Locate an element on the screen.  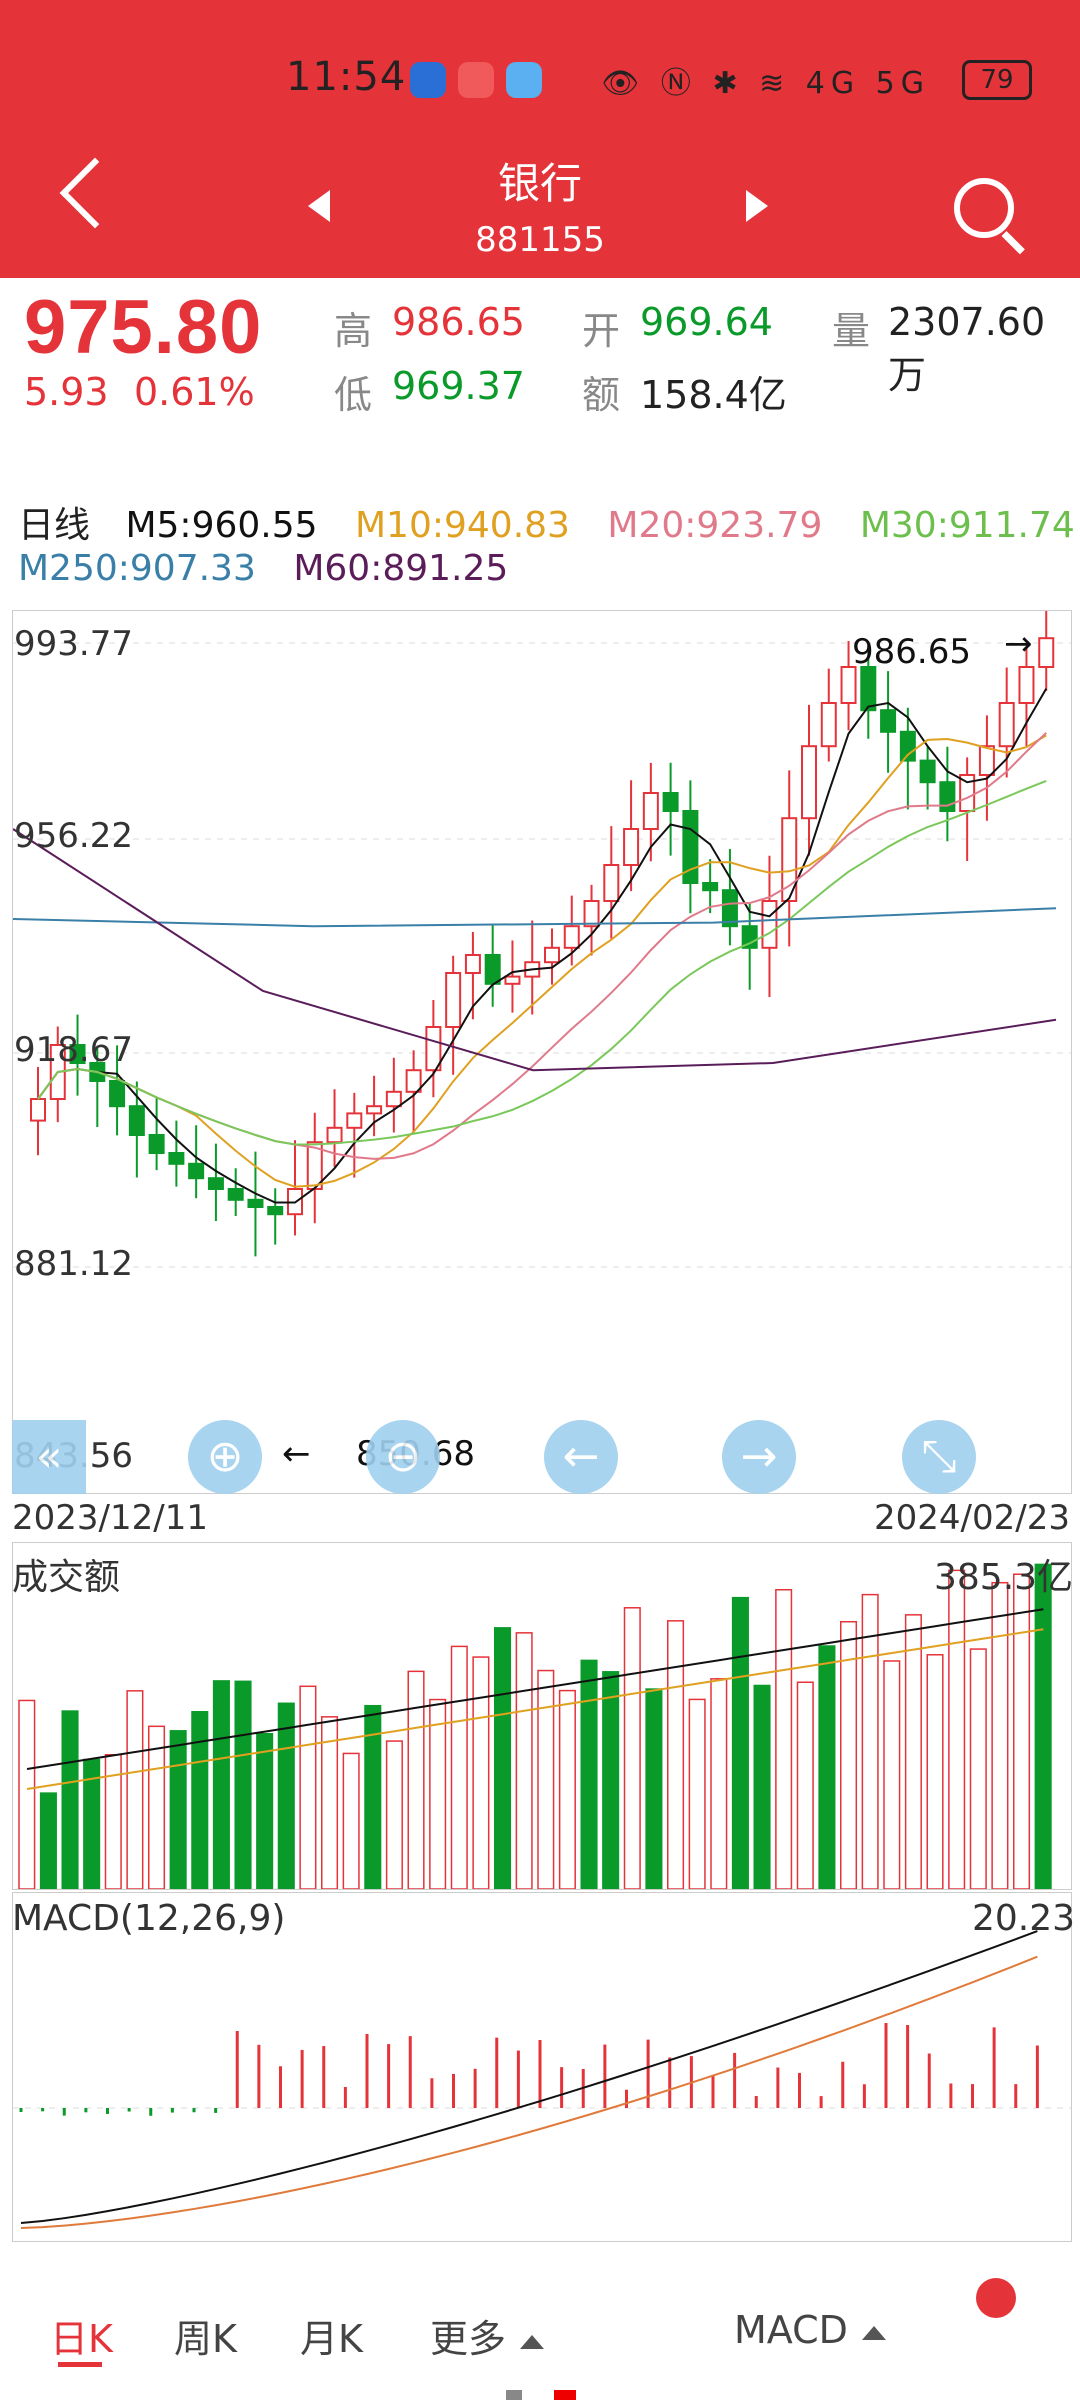
high-value: 986.65 is located at coordinates (458, 322).